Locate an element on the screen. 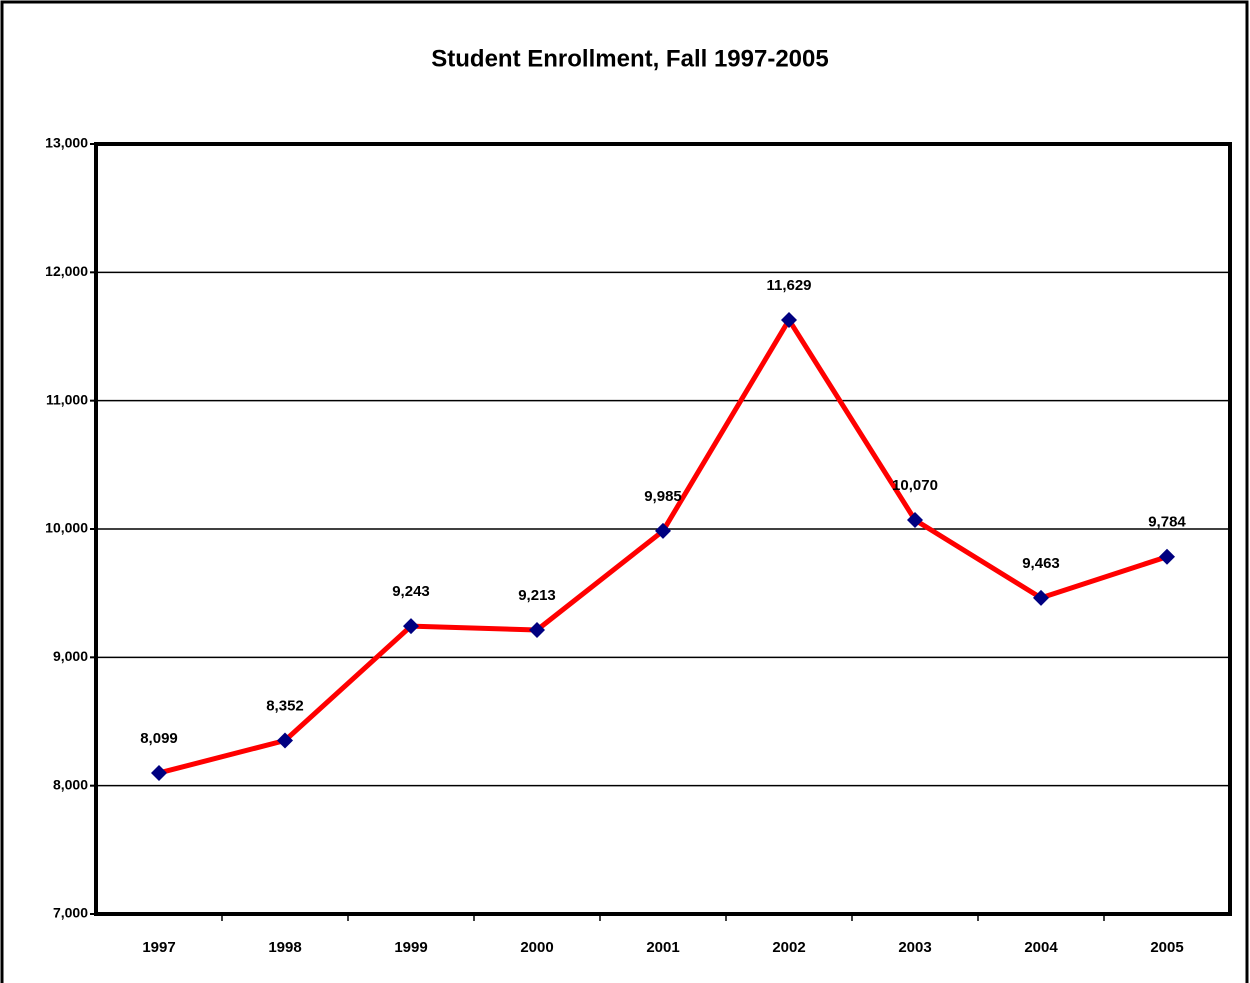 The height and width of the screenshot is (983, 1250). y-tick-label: 13,000 is located at coordinates (66, 143).